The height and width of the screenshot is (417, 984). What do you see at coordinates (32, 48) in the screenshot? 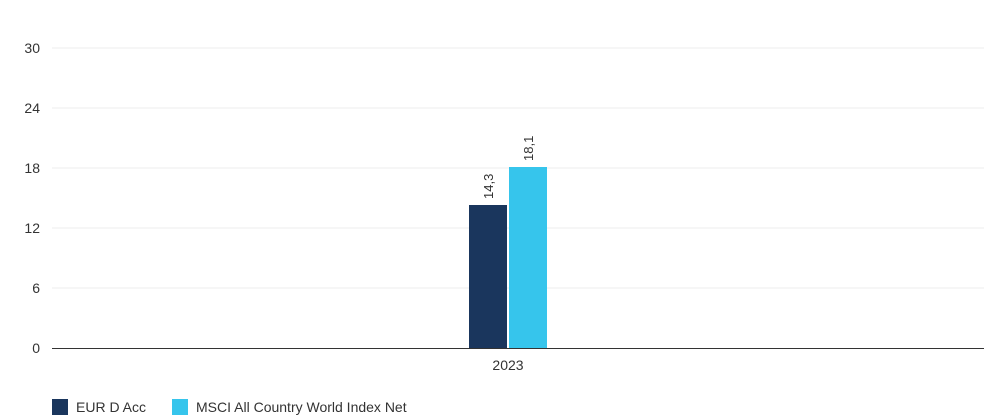
I see `y-tick-label-30: 30` at bounding box center [32, 48].